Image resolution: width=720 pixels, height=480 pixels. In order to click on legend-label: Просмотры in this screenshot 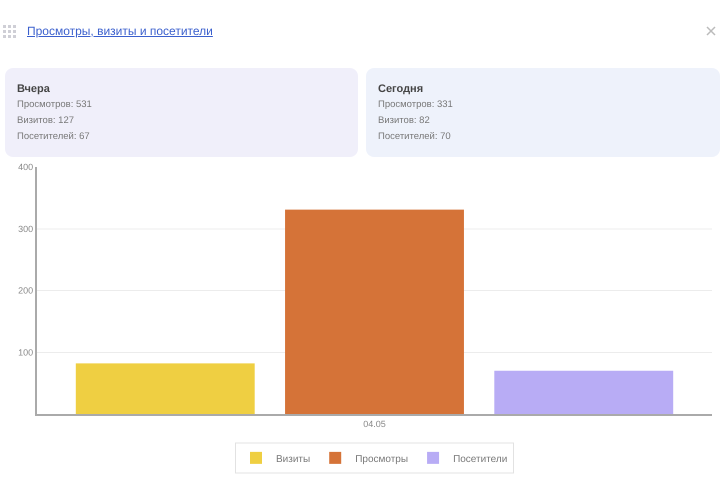, I will do `click(381, 459)`.